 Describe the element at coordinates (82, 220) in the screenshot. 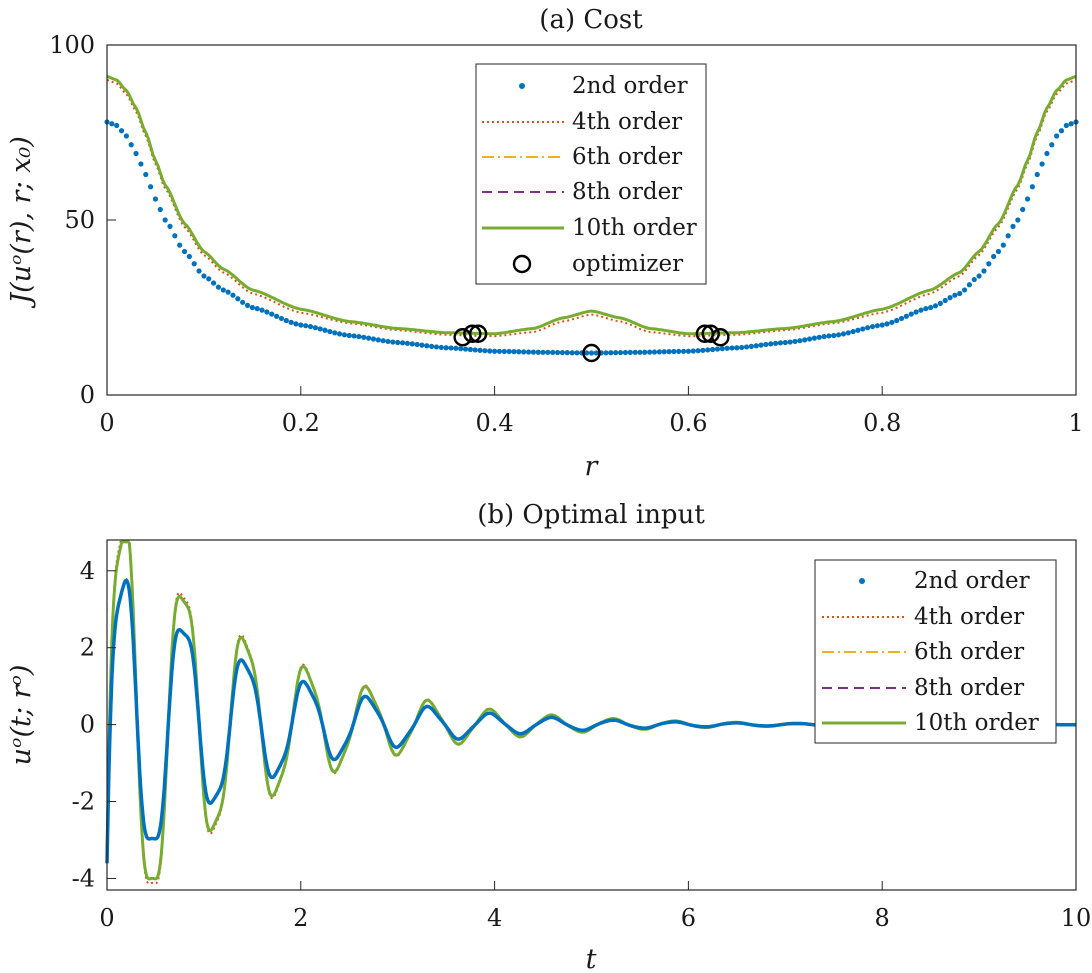

I see `cost-y-ticks: 0 50 100` at that location.